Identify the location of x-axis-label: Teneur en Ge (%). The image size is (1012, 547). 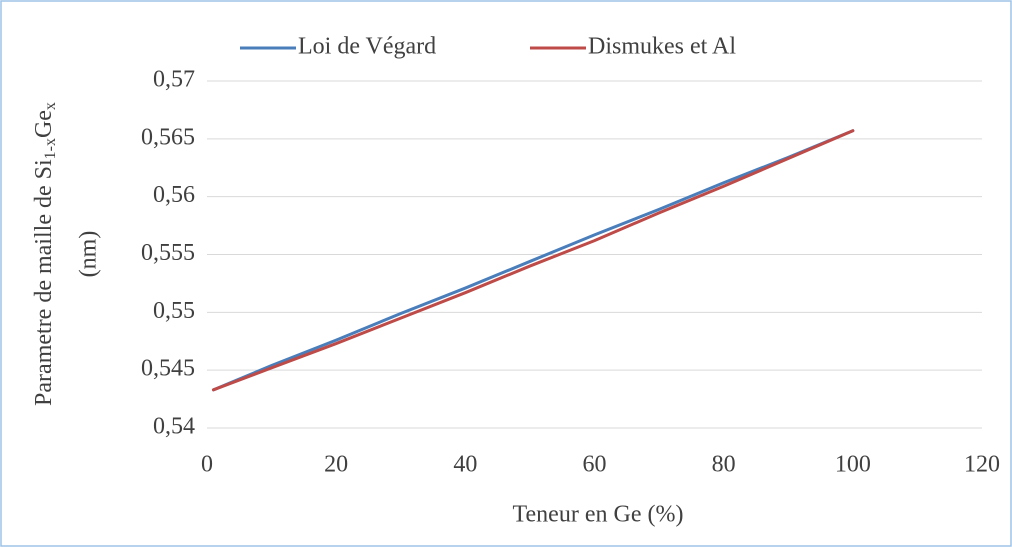
(598, 515).